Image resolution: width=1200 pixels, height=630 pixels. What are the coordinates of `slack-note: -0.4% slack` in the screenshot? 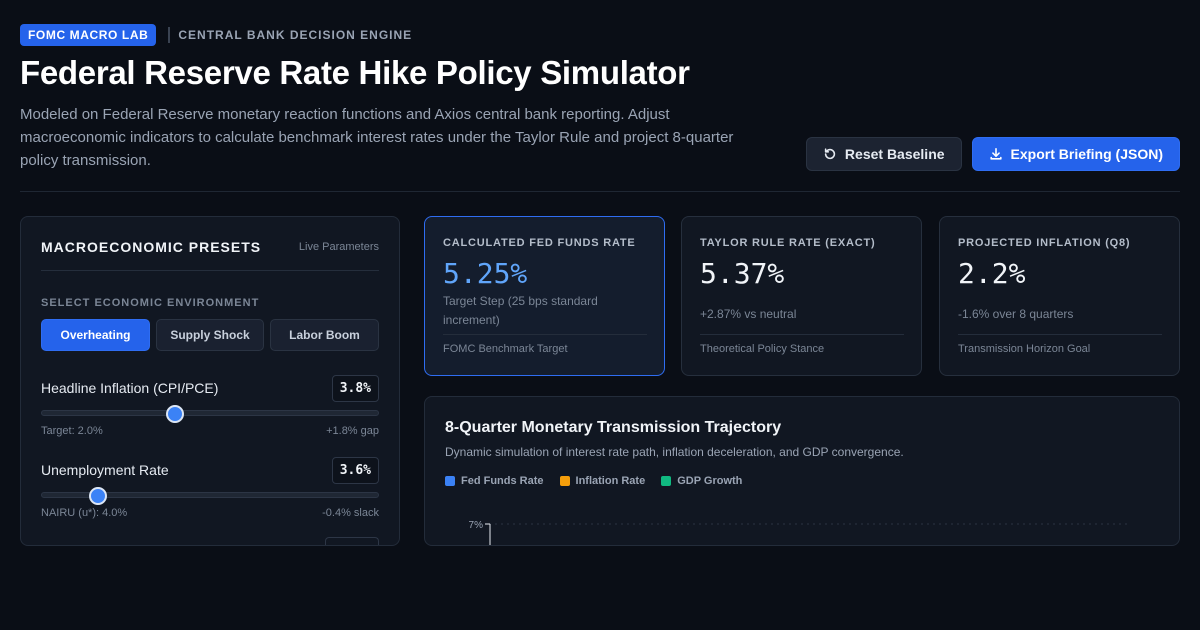 It's located at (350, 513).